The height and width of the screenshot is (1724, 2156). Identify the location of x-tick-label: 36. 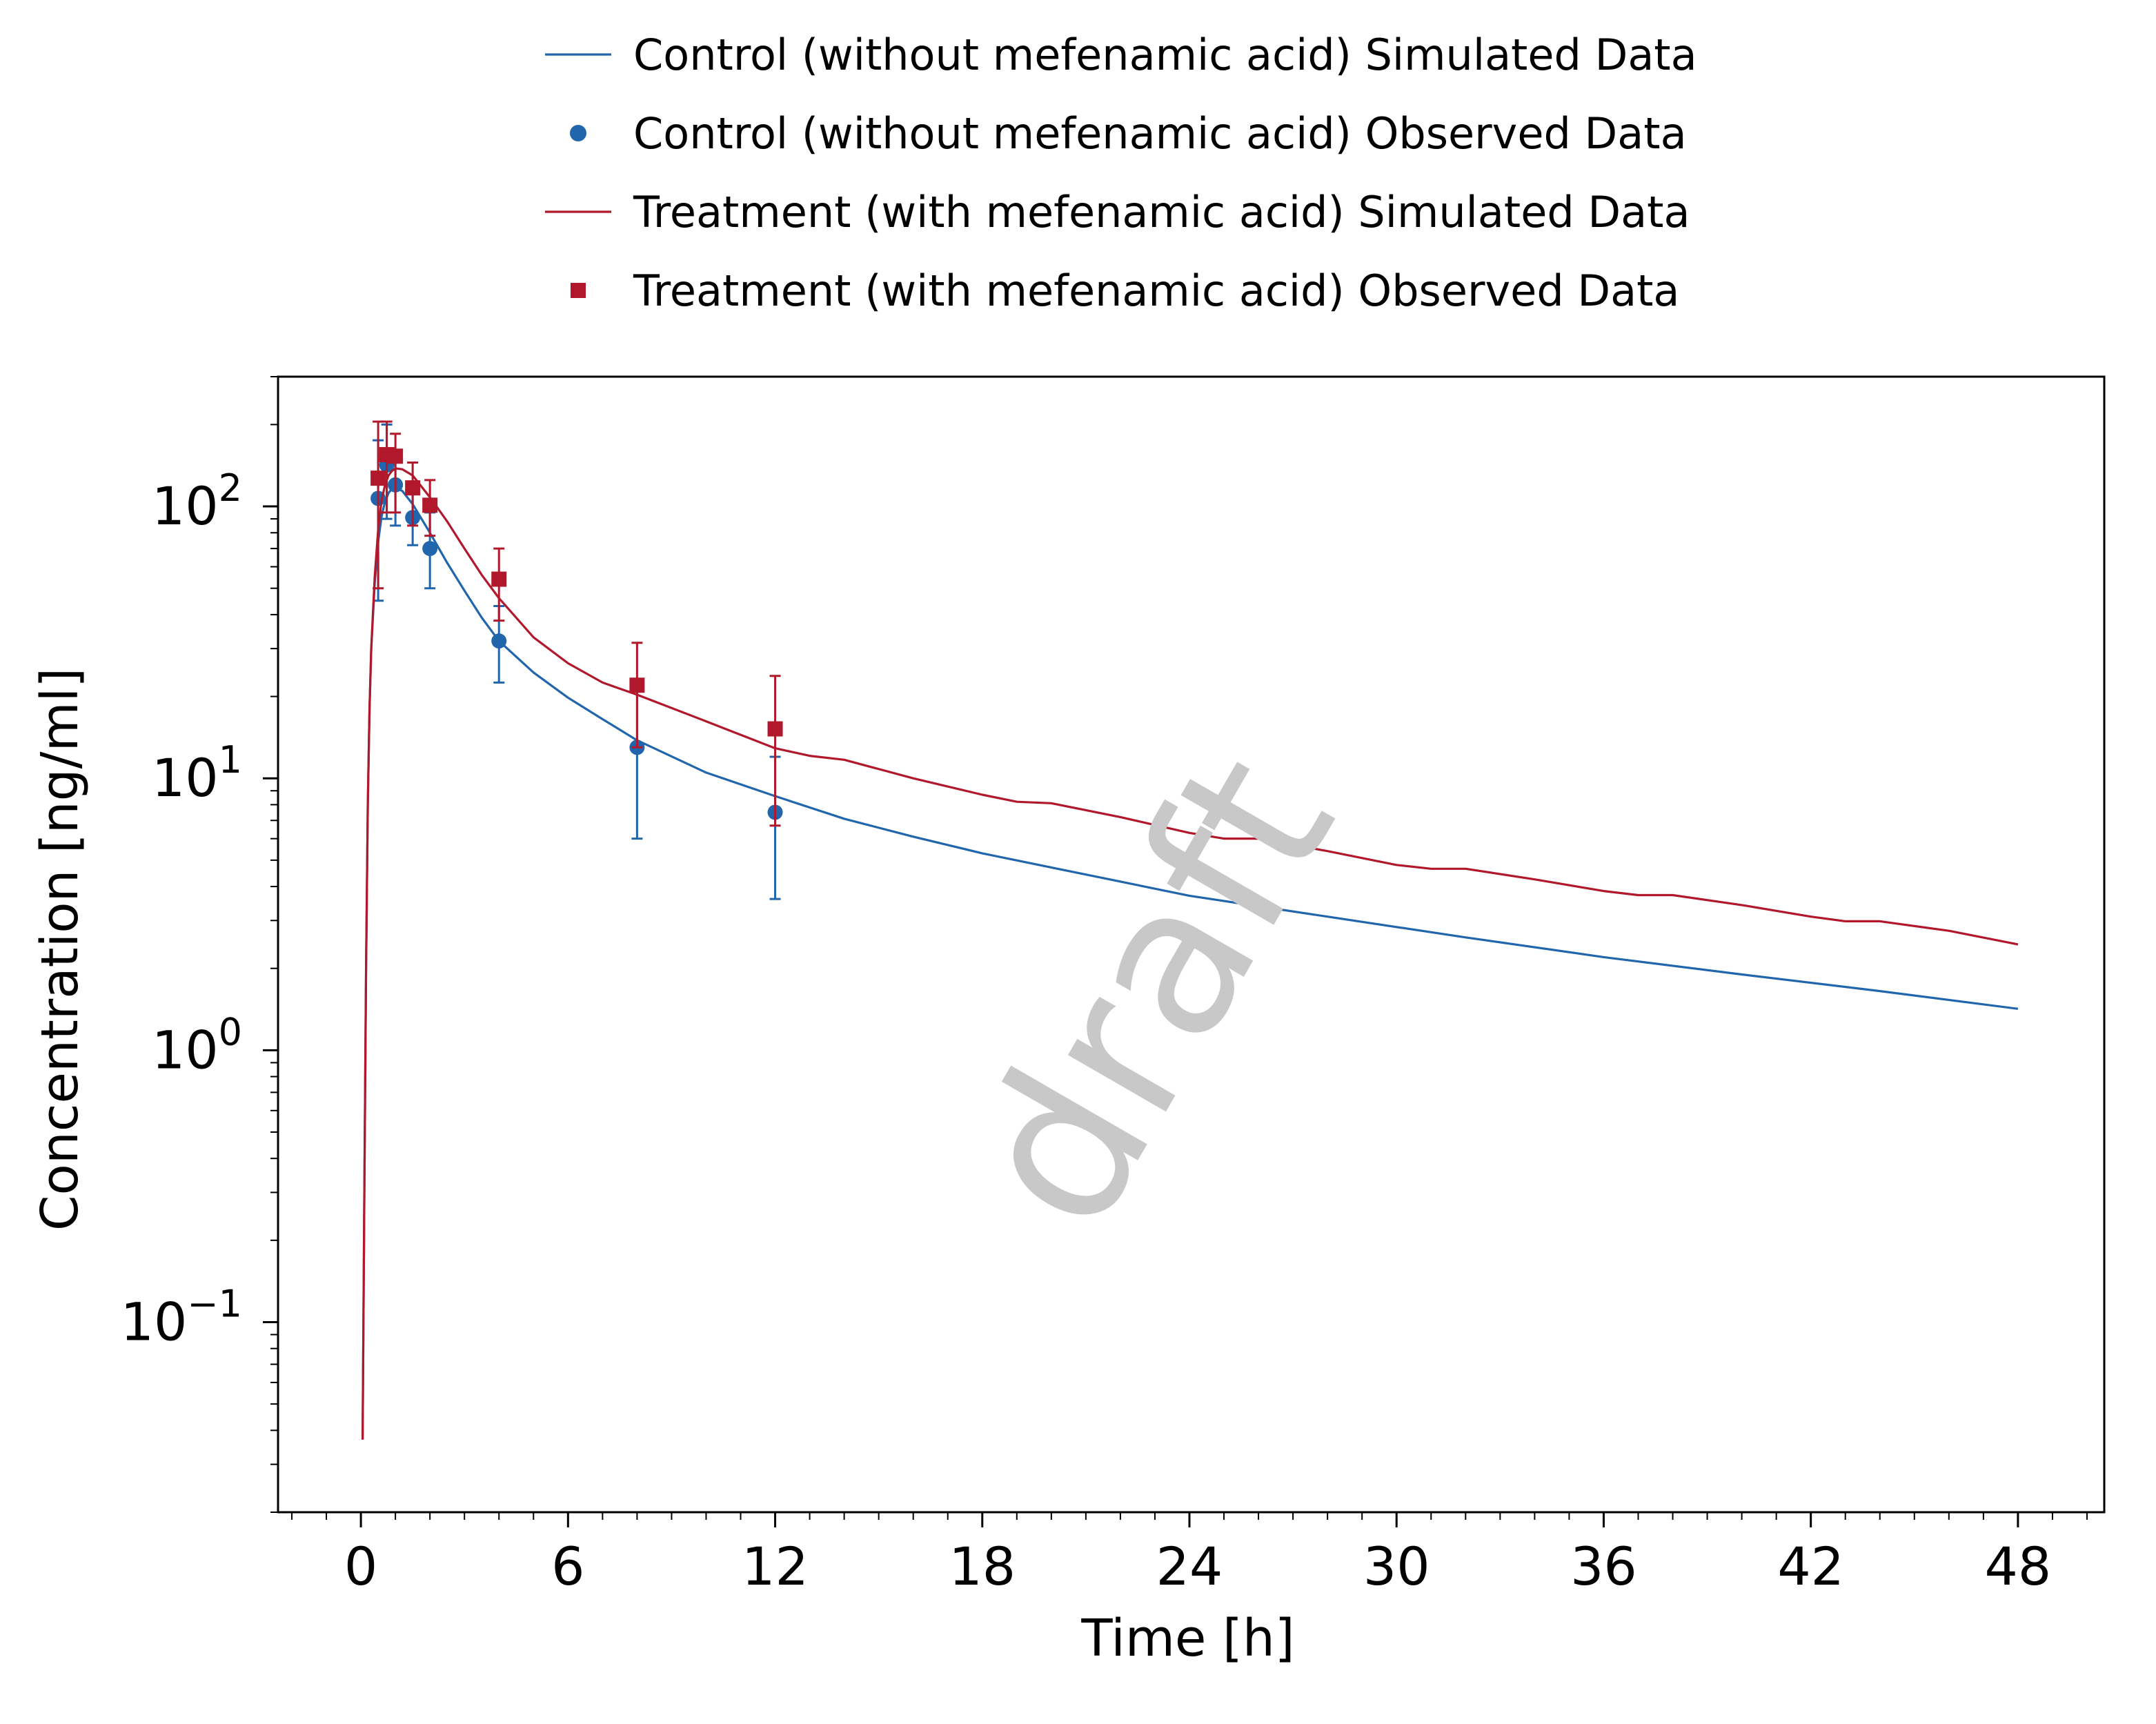
(1603, 1566).